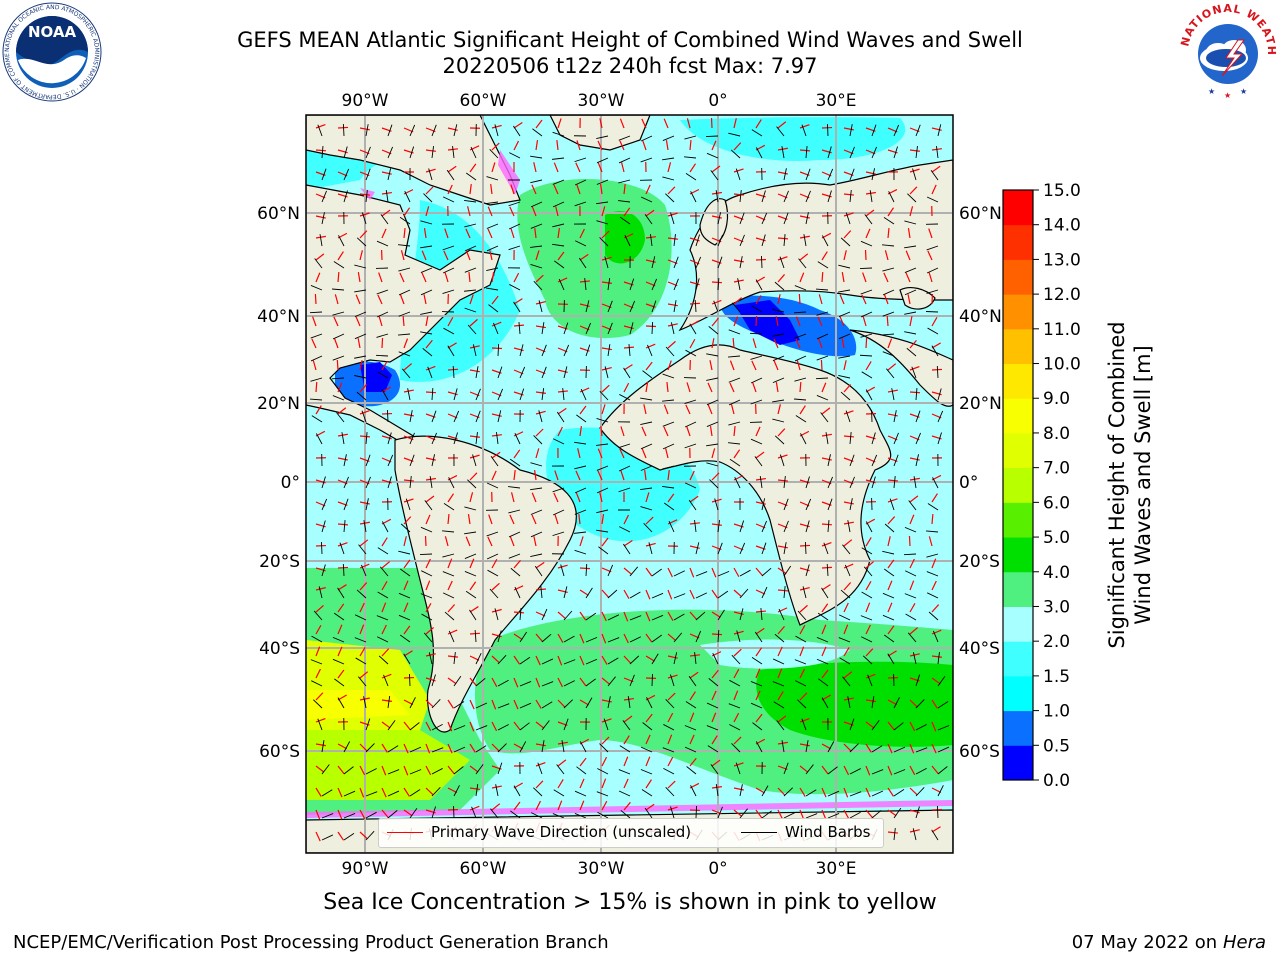  Describe the element at coordinates (1244, 942) in the screenshot. I see `footer-host: Hera` at that location.